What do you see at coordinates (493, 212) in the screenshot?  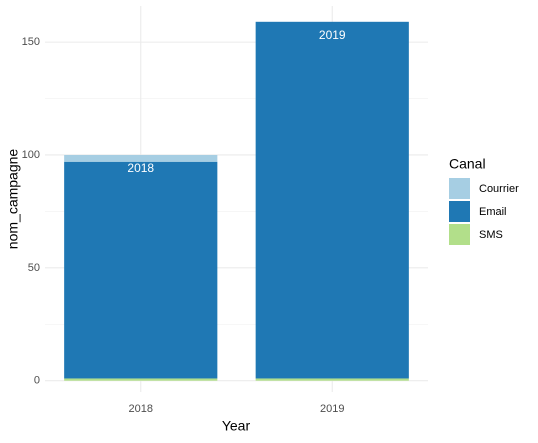 I see `legend-label: Email` at bounding box center [493, 212].